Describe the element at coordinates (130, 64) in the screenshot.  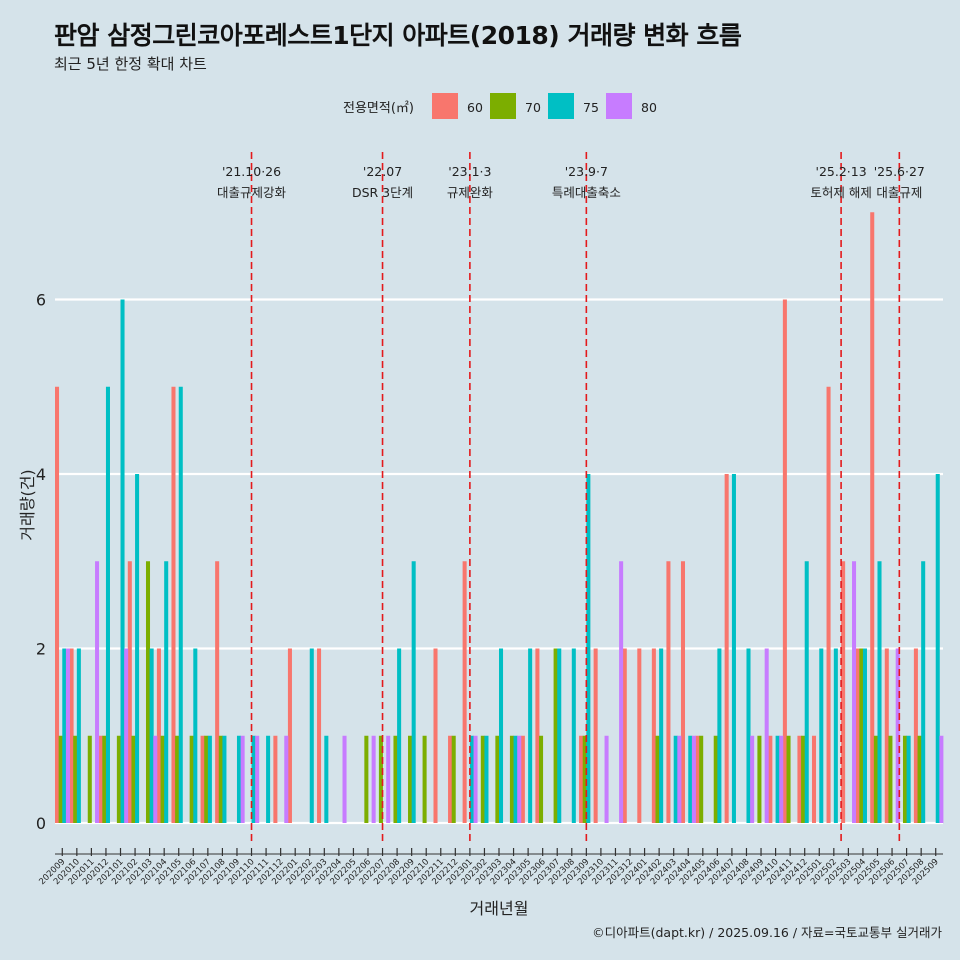
I see `chart-subtitle: 최근 5년 한정 확대 차트` at that location.